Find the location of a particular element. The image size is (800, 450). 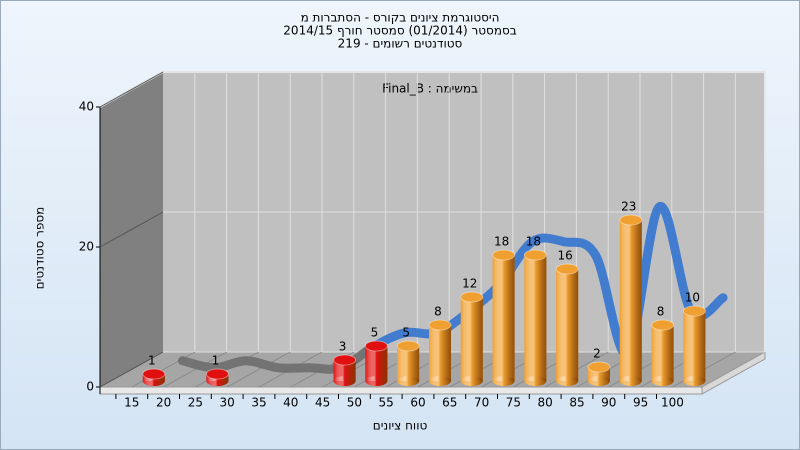

x-tick-label: 30 is located at coordinates (227, 403).